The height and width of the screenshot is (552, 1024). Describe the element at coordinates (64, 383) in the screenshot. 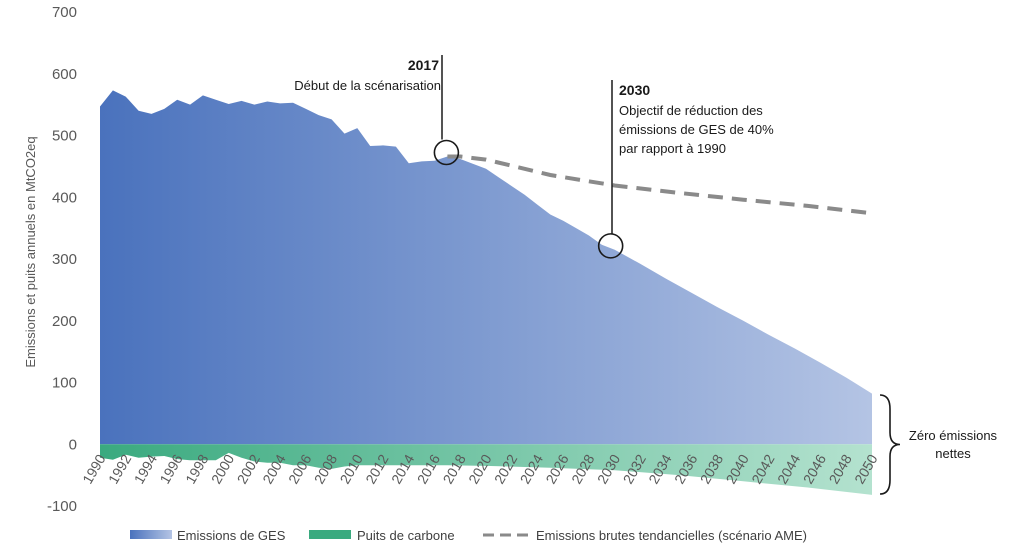

I see `y-tick-label: 100` at that location.